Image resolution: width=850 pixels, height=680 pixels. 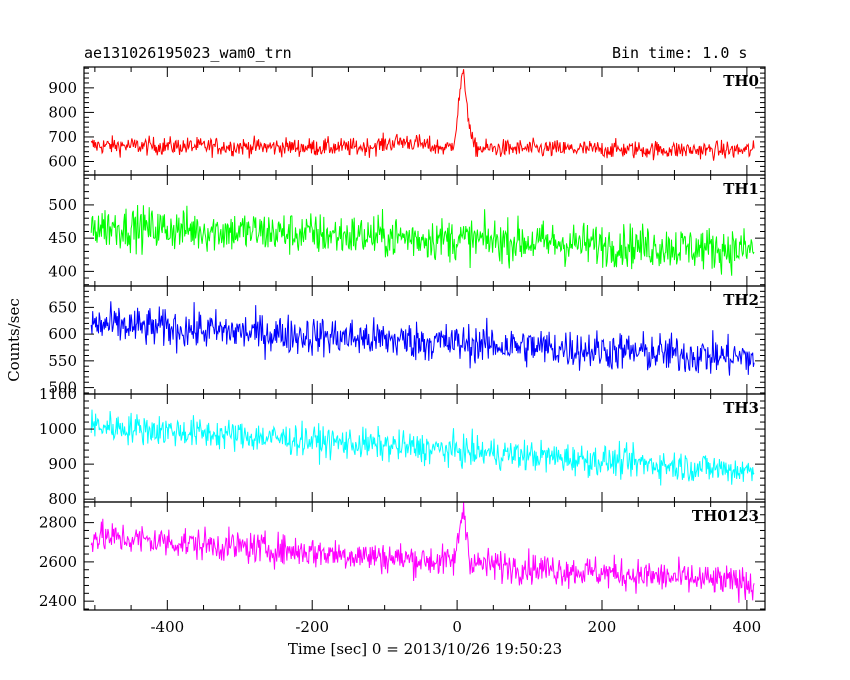 I want to click on series-th0, so click(x=422, y=115).